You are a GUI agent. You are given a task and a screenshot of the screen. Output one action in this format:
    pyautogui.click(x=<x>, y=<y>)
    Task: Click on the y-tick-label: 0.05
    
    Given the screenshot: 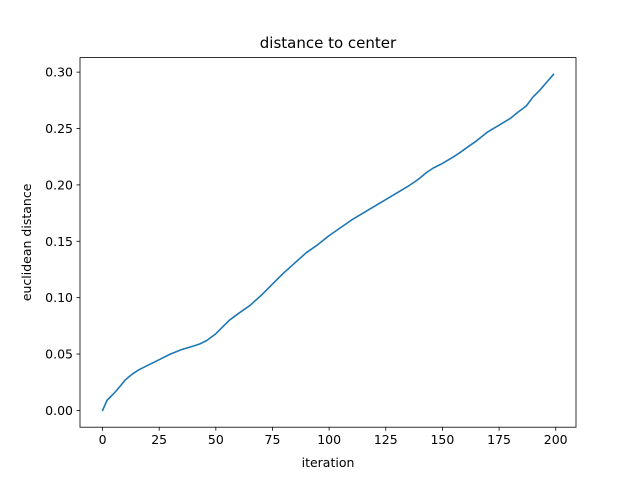 What is the action you would take?
    pyautogui.click(x=59, y=354)
    